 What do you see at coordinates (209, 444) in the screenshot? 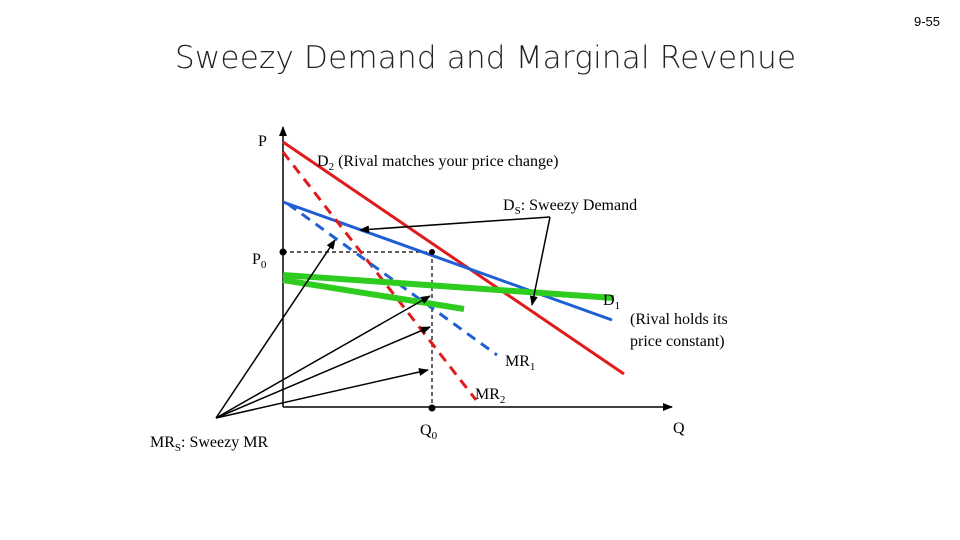
I see `mrs-label: MRS: Sweezy MR` at bounding box center [209, 444].